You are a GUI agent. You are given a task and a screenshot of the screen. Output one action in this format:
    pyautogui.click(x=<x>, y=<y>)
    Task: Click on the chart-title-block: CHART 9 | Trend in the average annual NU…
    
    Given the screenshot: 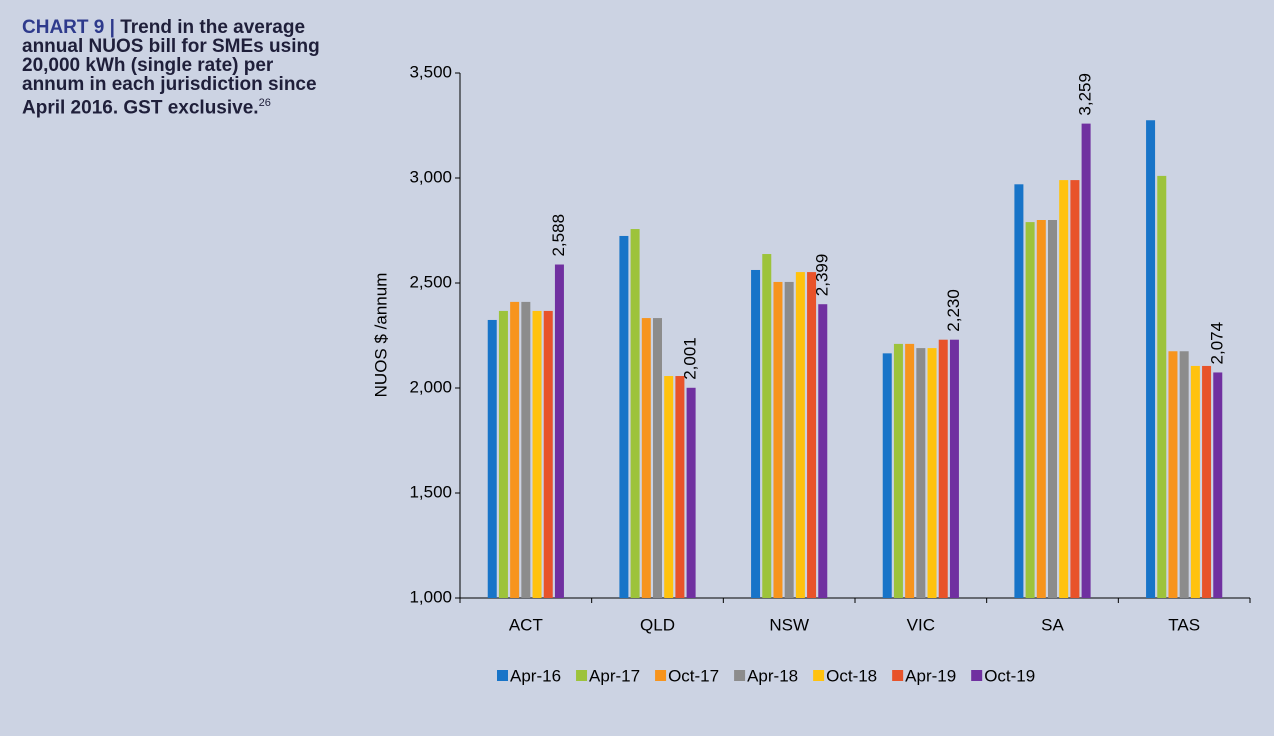 What is the action you would take?
    pyautogui.click(x=172, y=67)
    